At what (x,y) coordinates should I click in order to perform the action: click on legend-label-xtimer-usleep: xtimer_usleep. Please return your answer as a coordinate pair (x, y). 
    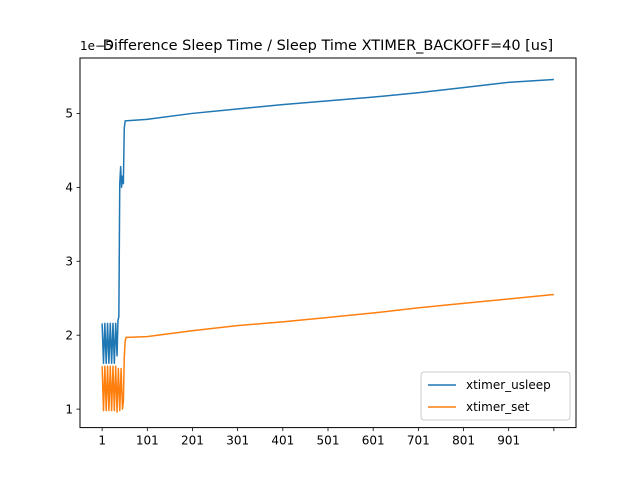
    Looking at the image, I should click on (508, 385).